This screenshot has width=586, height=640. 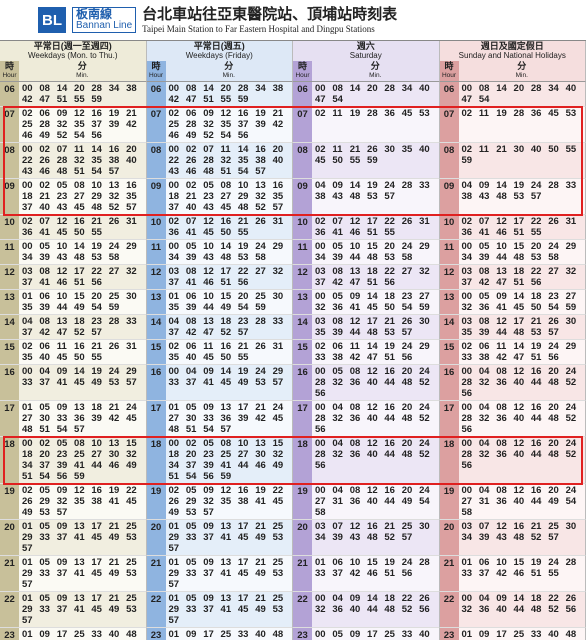 I want to click on minute: 56, so click(x=424, y=609).